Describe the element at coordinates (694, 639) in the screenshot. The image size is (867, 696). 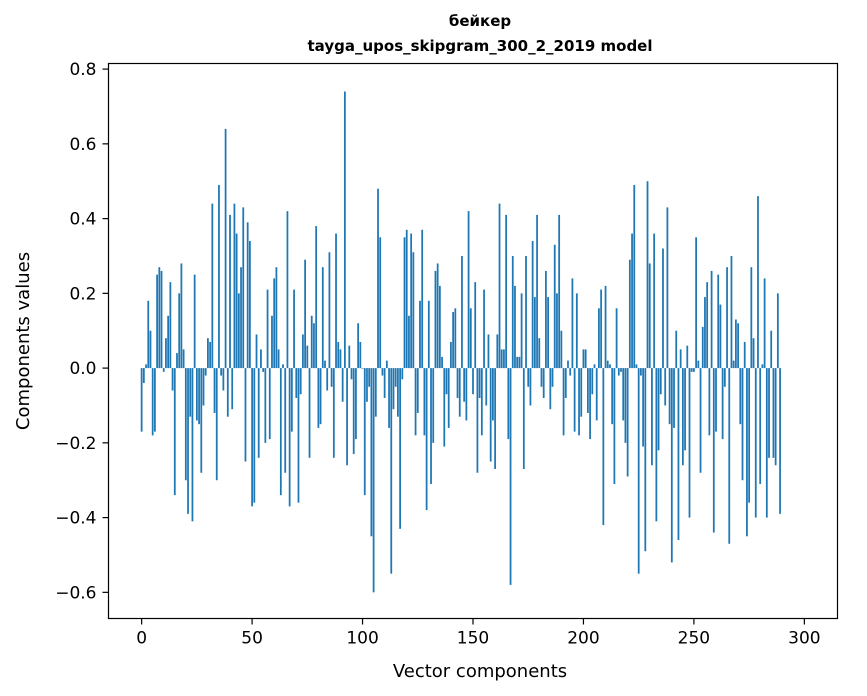
I see `x-tick-label: 250` at that location.